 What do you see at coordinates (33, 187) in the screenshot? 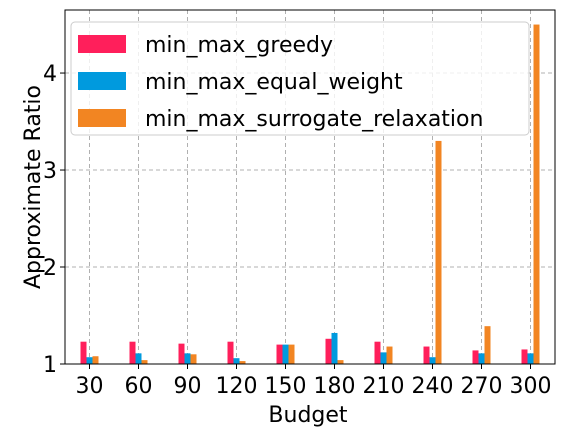
I see `y-axis-label: Approximate Ratio` at bounding box center [33, 187].